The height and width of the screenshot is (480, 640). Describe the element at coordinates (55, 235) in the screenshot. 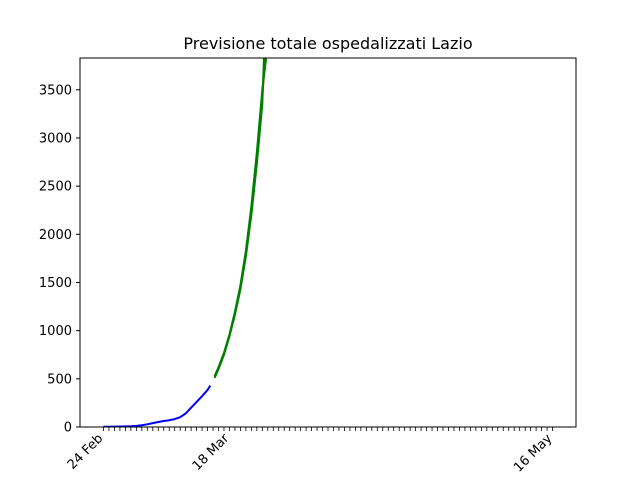

I see `y-tick-label: 2000` at that location.